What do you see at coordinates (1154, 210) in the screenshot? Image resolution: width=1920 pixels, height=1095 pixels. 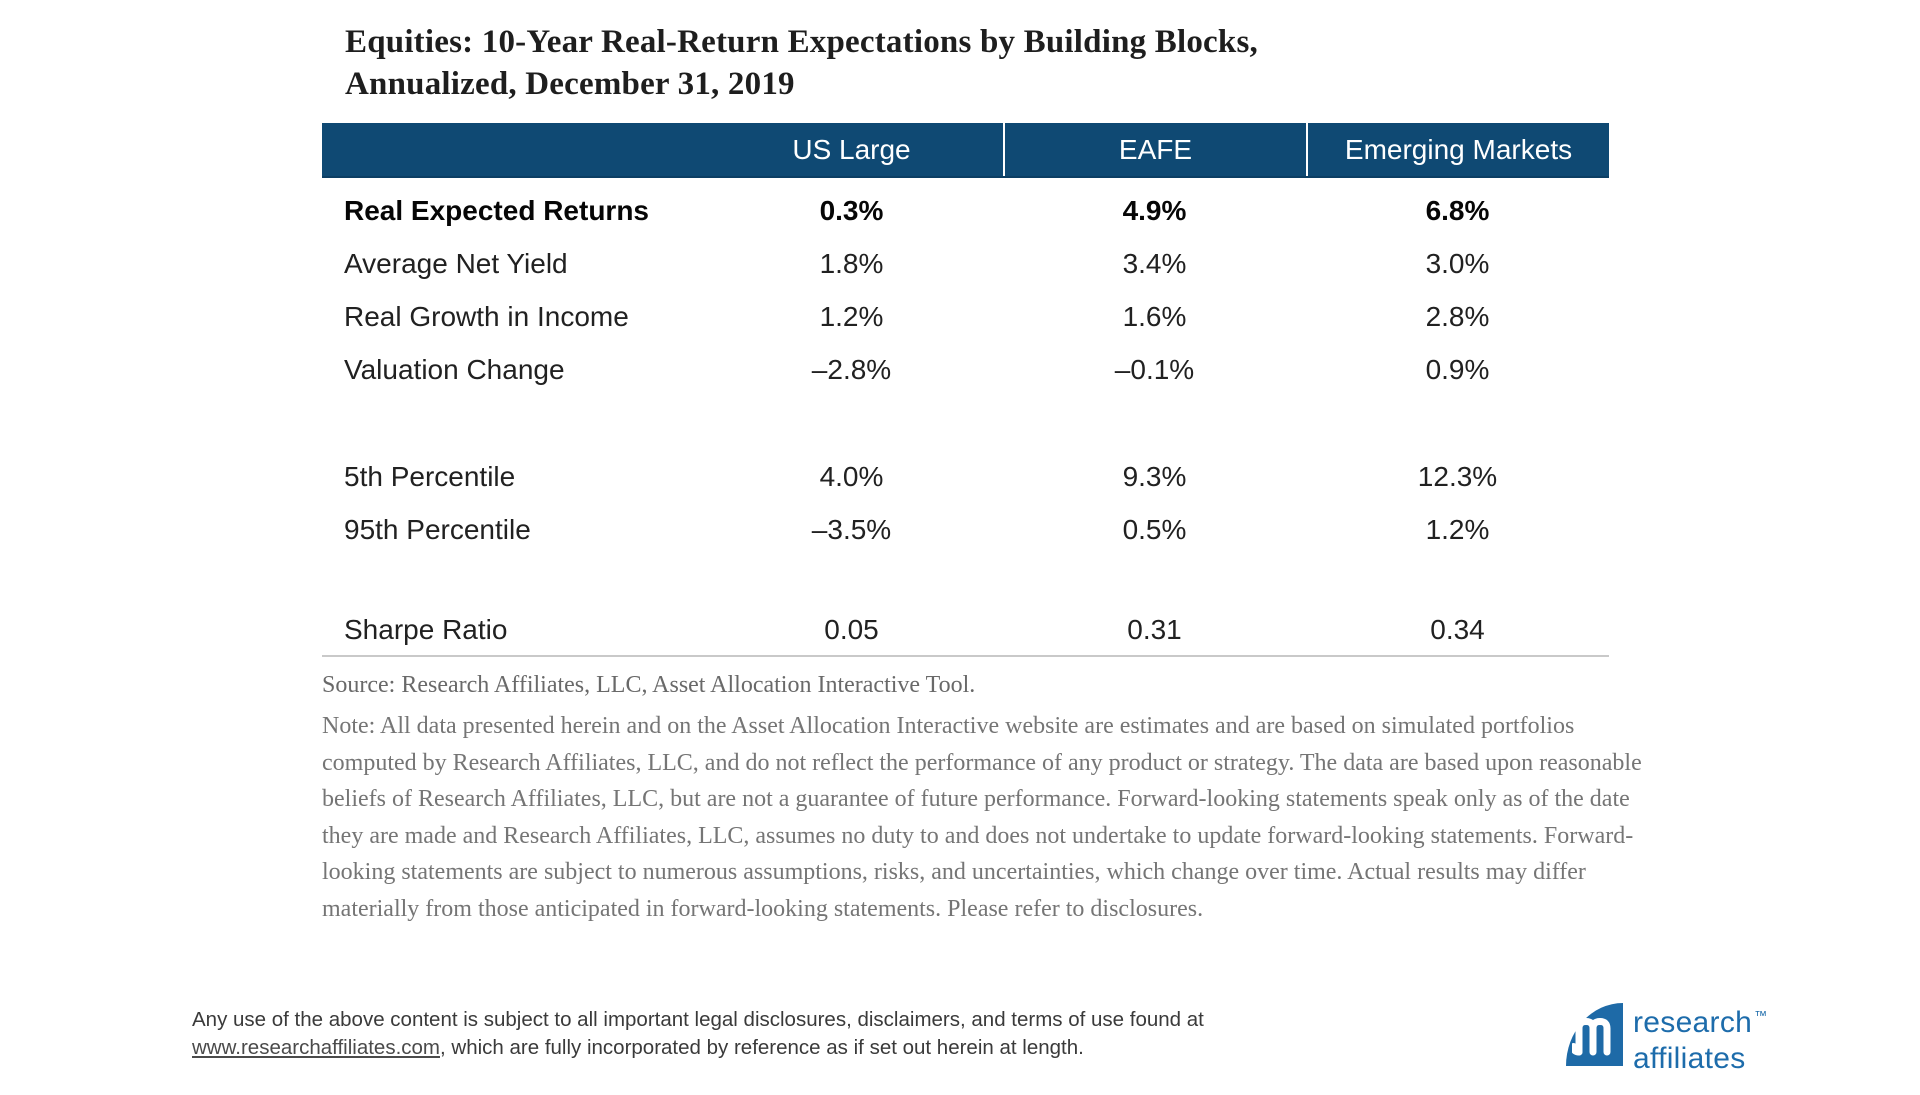 I see `cell-value: 4.9%` at bounding box center [1154, 210].